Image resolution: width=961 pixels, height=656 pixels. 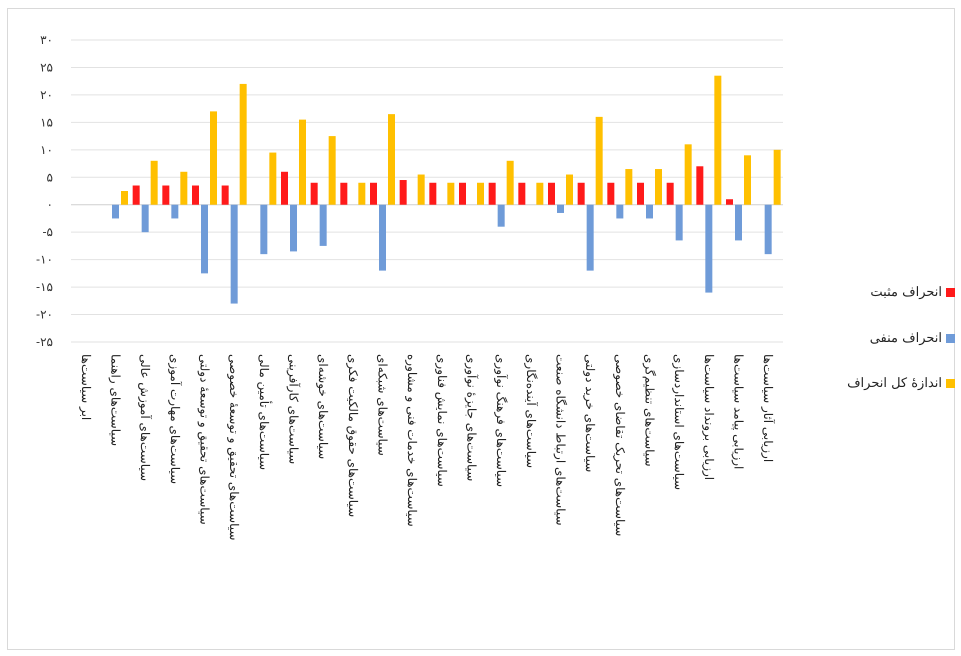 What do you see at coordinates (768, 408) in the screenshot?
I see `x-category-label: ارزیابی آثار سیاست‌ها` at bounding box center [768, 408].